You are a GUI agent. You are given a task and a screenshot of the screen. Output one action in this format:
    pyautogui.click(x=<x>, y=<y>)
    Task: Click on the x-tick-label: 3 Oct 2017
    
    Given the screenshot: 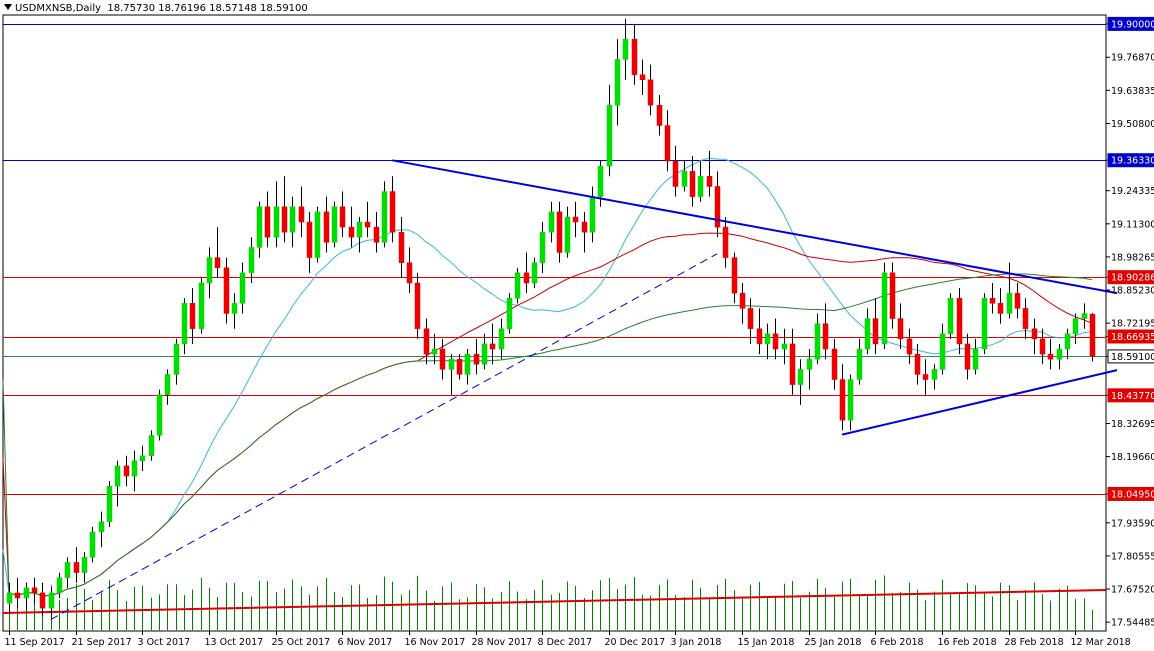 What is the action you would take?
    pyautogui.click(x=164, y=642)
    